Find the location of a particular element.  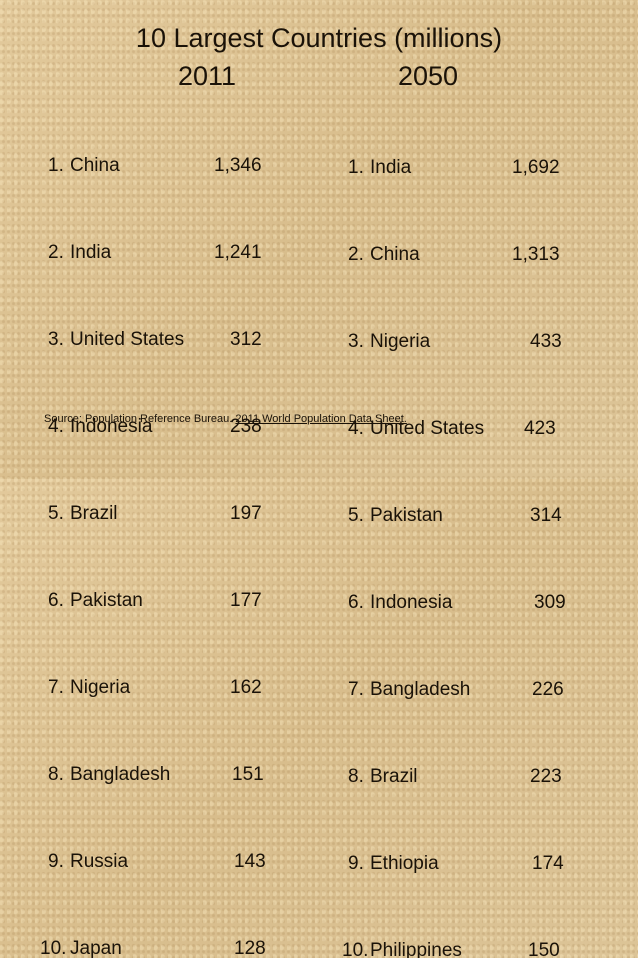

list-item: 7. Bangladesh 226 is located at coordinates (464, 689).